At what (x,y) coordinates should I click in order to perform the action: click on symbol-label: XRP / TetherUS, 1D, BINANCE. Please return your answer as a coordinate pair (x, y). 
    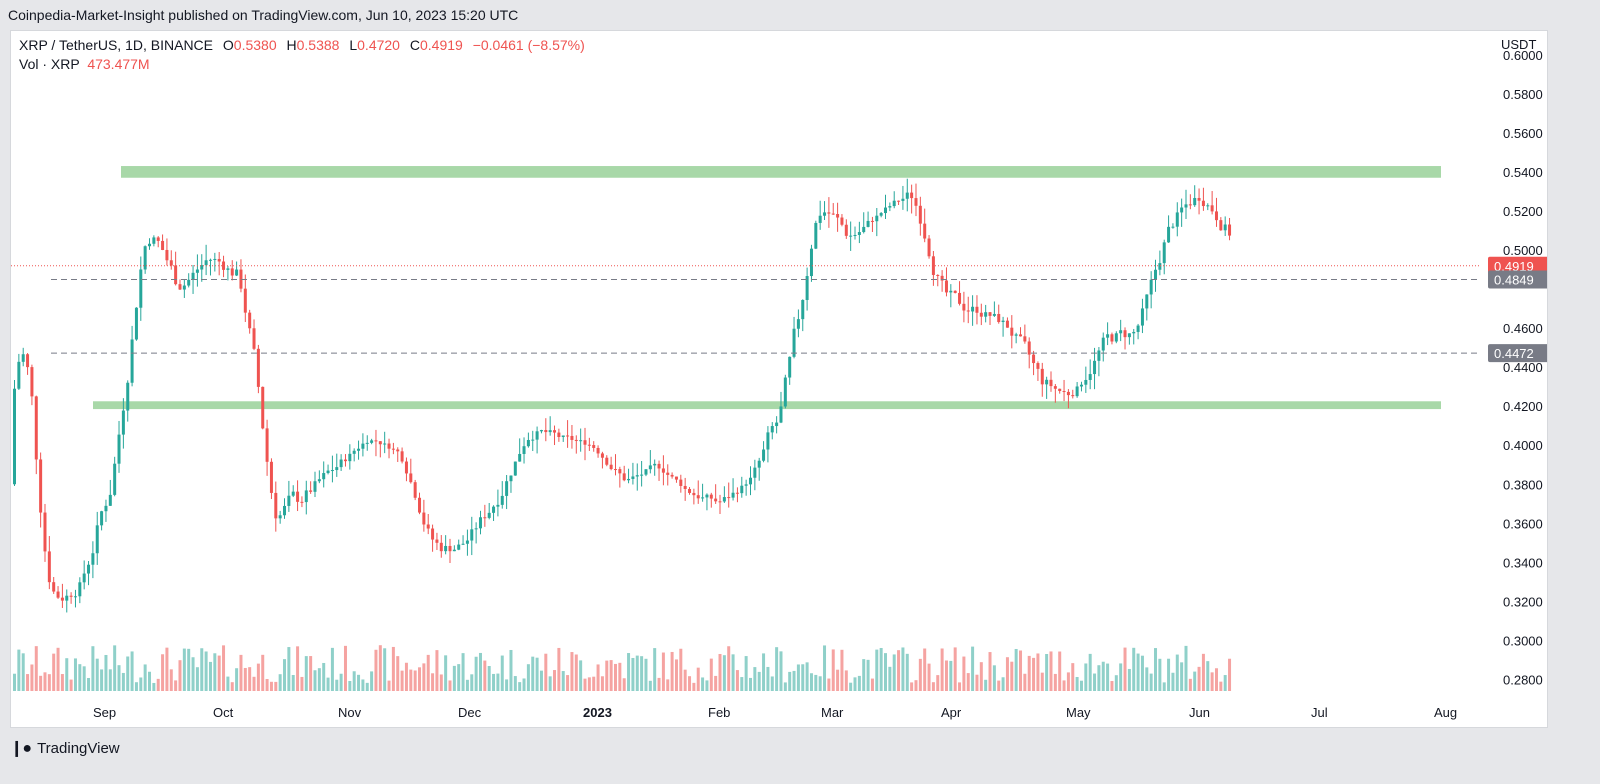
    Looking at the image, I should click on (116, 45).